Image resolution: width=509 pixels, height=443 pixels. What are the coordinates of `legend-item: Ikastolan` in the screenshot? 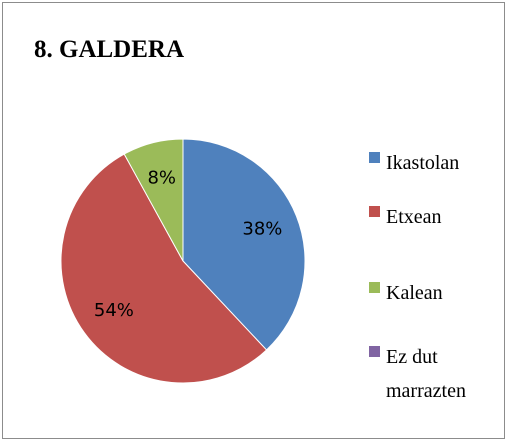 It's located at (431, 163).